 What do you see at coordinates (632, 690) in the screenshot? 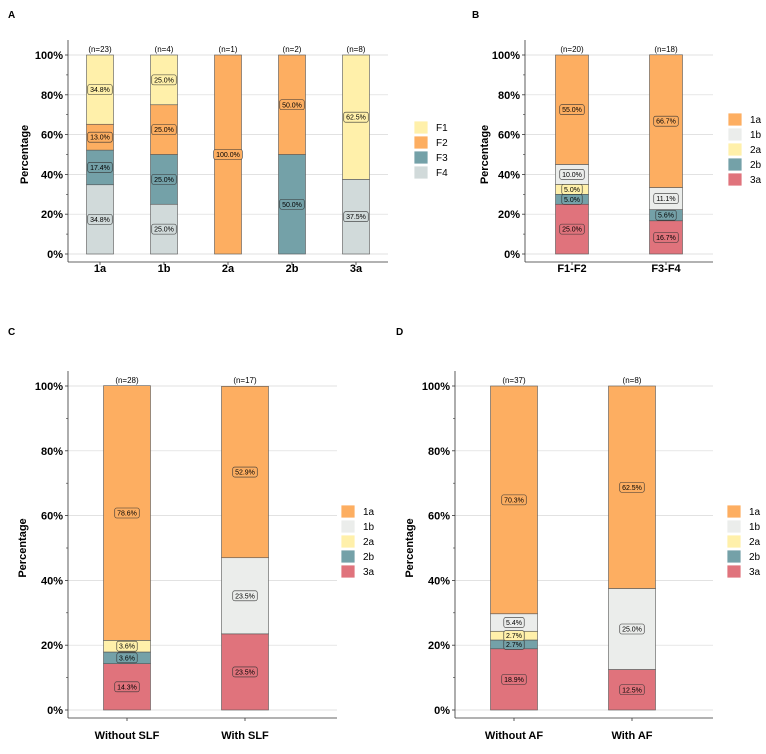
I see `data-label: 12.5%` at bounding box center [632, 690].